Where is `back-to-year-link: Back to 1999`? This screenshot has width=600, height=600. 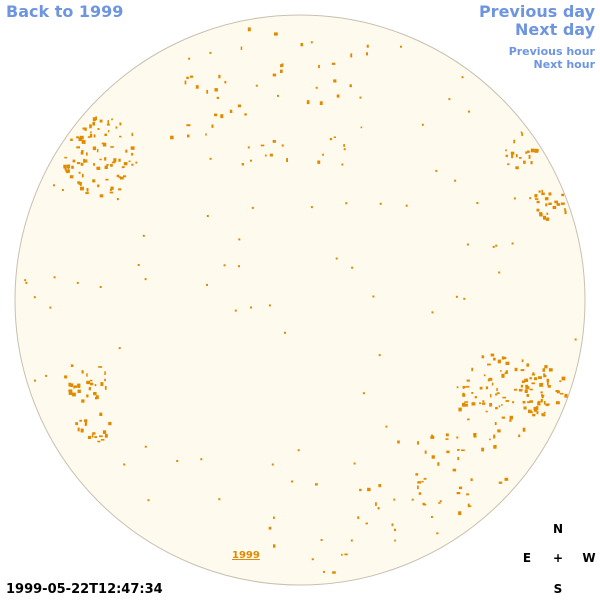 back-to-year-link: Back to 1999 is located at coordinates (65, 11).